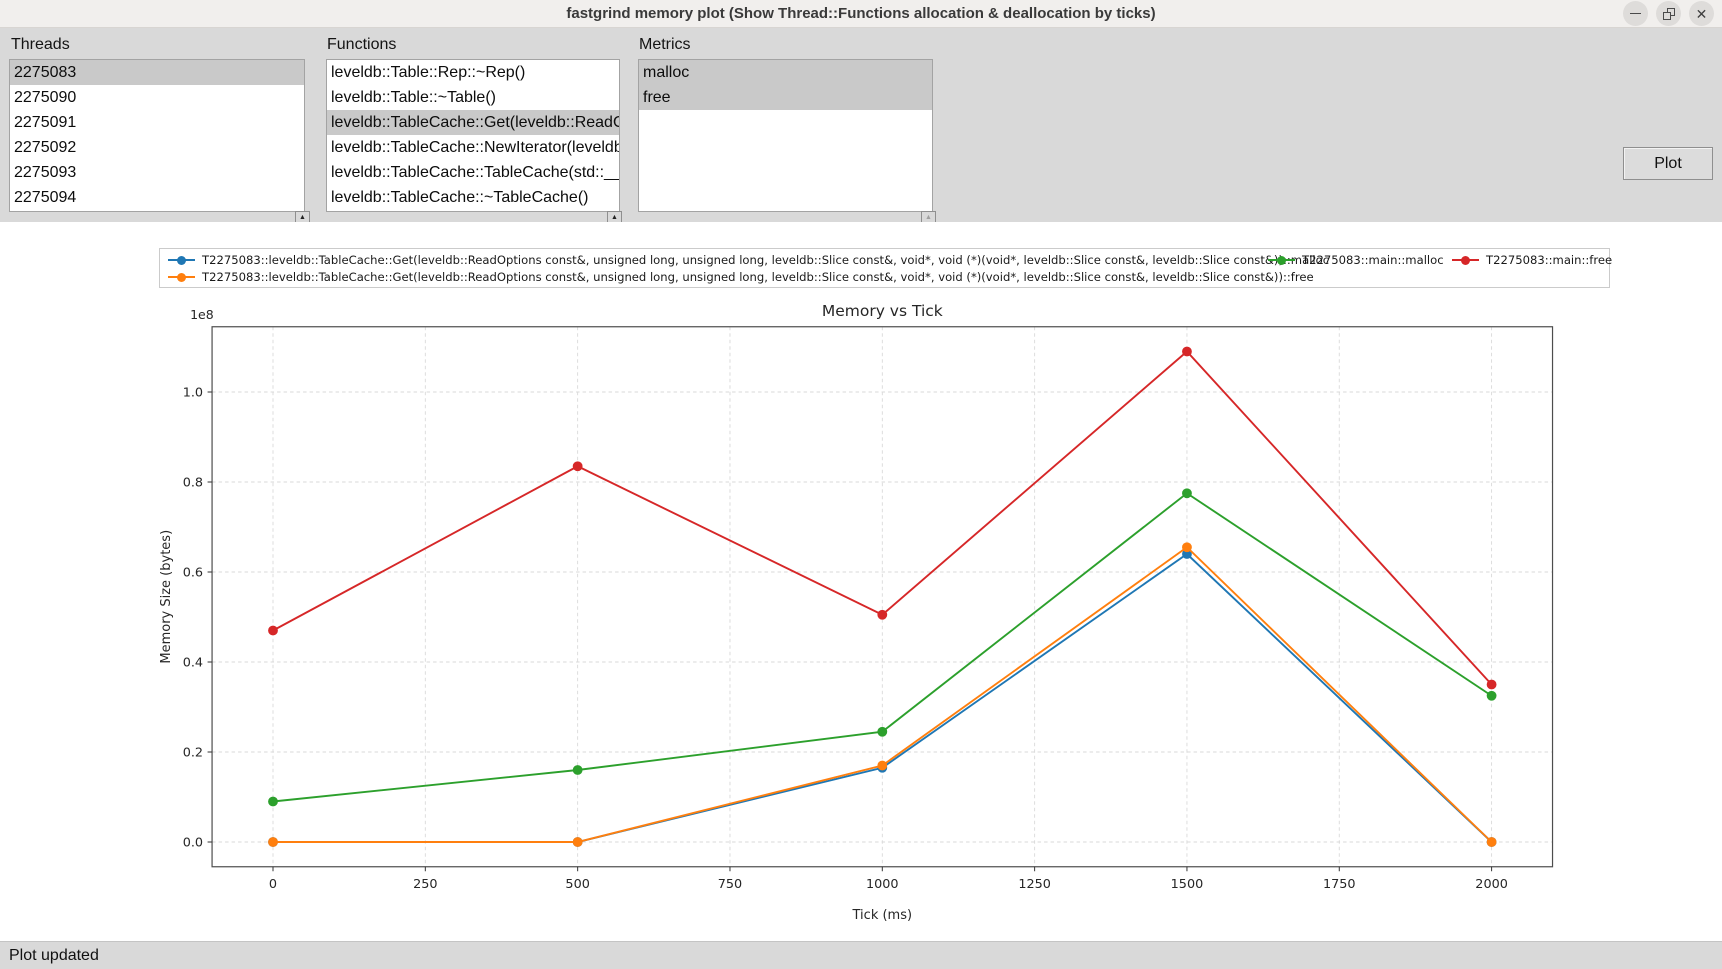 Image resolution: width=1722 pixels, height=969 pixels. Describe the element at coordinates (861, 955) in the screenshot. I see `status-bar: Plot updated` at that location.